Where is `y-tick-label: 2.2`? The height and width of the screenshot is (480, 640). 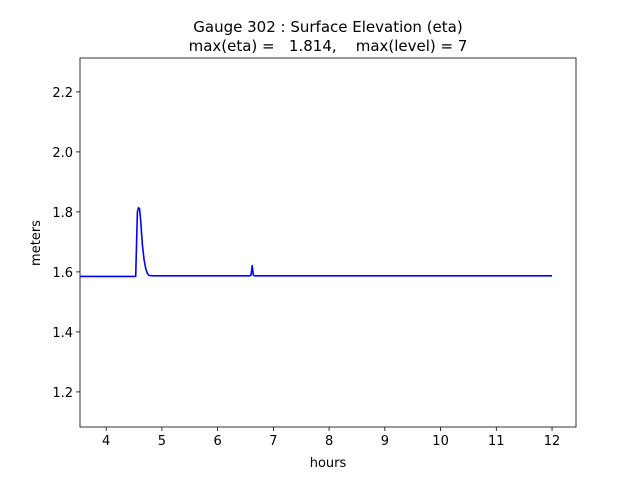 y-tick-label: 2.2 is located at coordinates (62, 93).